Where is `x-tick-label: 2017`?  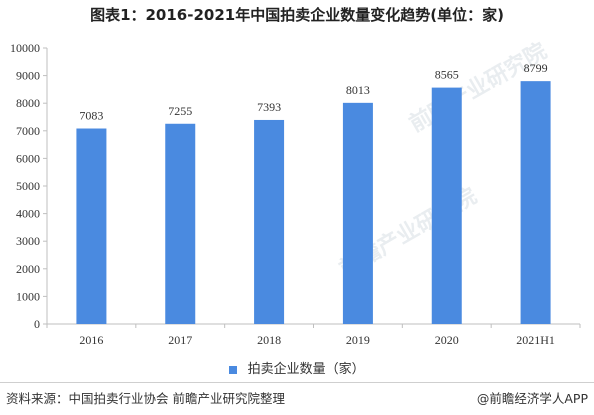 x-tick-label: 2017 is located at coordinates (180, 340).